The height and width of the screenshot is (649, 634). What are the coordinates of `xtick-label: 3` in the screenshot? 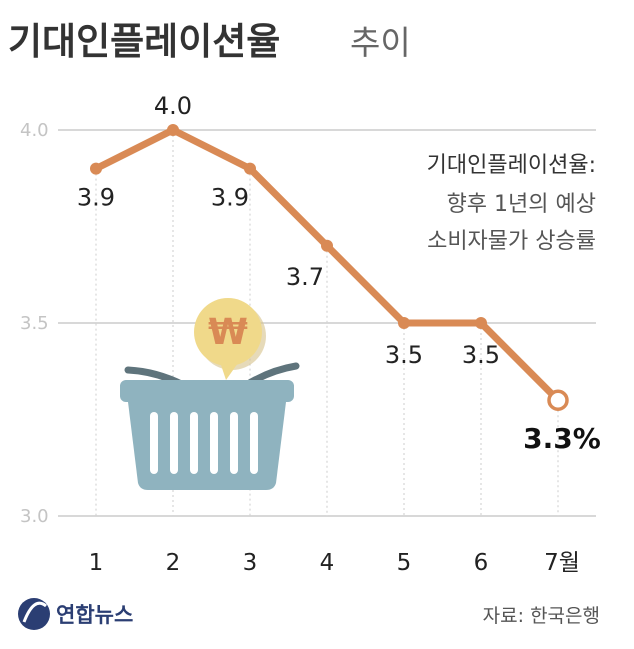 It's located at (250, 563).